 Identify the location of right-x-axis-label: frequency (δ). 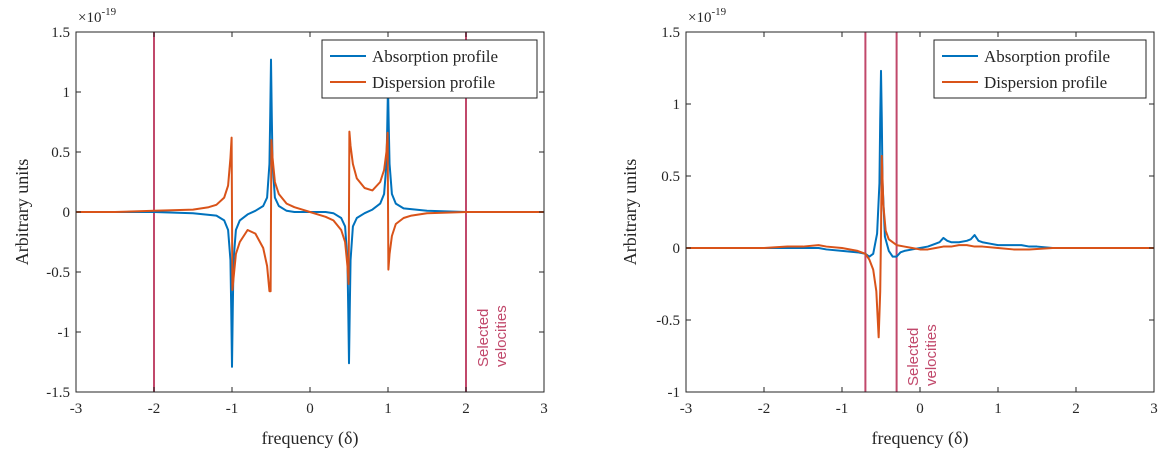
(920, 438).